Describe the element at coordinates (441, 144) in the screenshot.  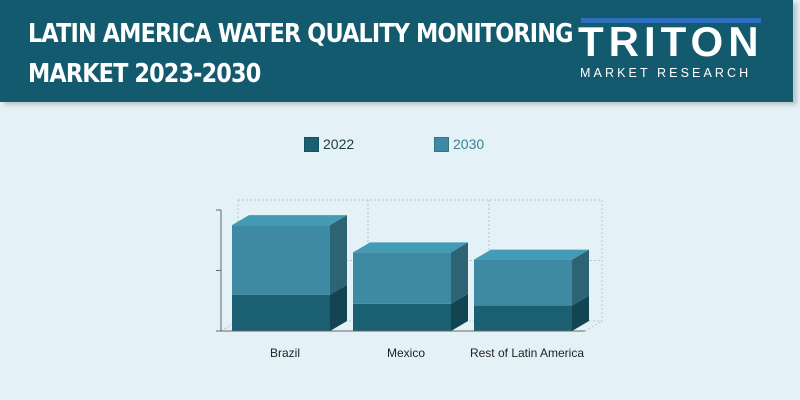
I see `legend-swatch-2030` at that location.